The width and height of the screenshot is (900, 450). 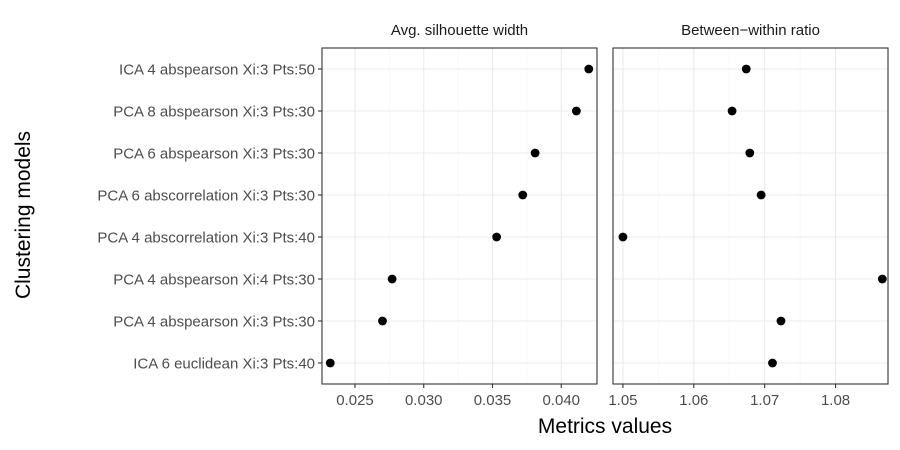 What do you see at coordinates (224, 364) in the screenshot?
I see `y-tick-label: ICA 6 euclidean Xi:3 Pts:40` at bounding box center [224, 364].